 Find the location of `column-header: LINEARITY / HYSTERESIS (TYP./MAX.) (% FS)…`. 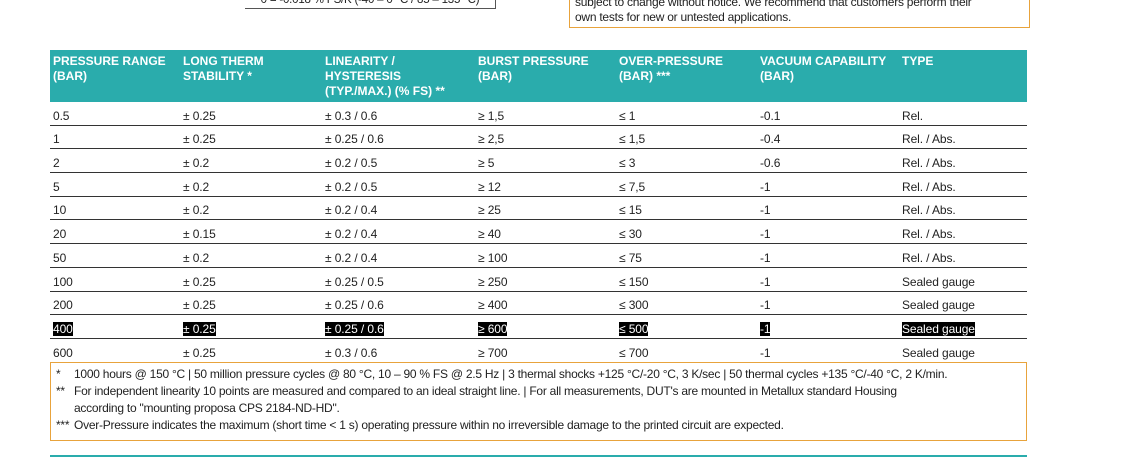

column-header: LINEARITY / HYSTERESIS (TYP./MAX.) (% FS)… is located at coordinates (398, 76).